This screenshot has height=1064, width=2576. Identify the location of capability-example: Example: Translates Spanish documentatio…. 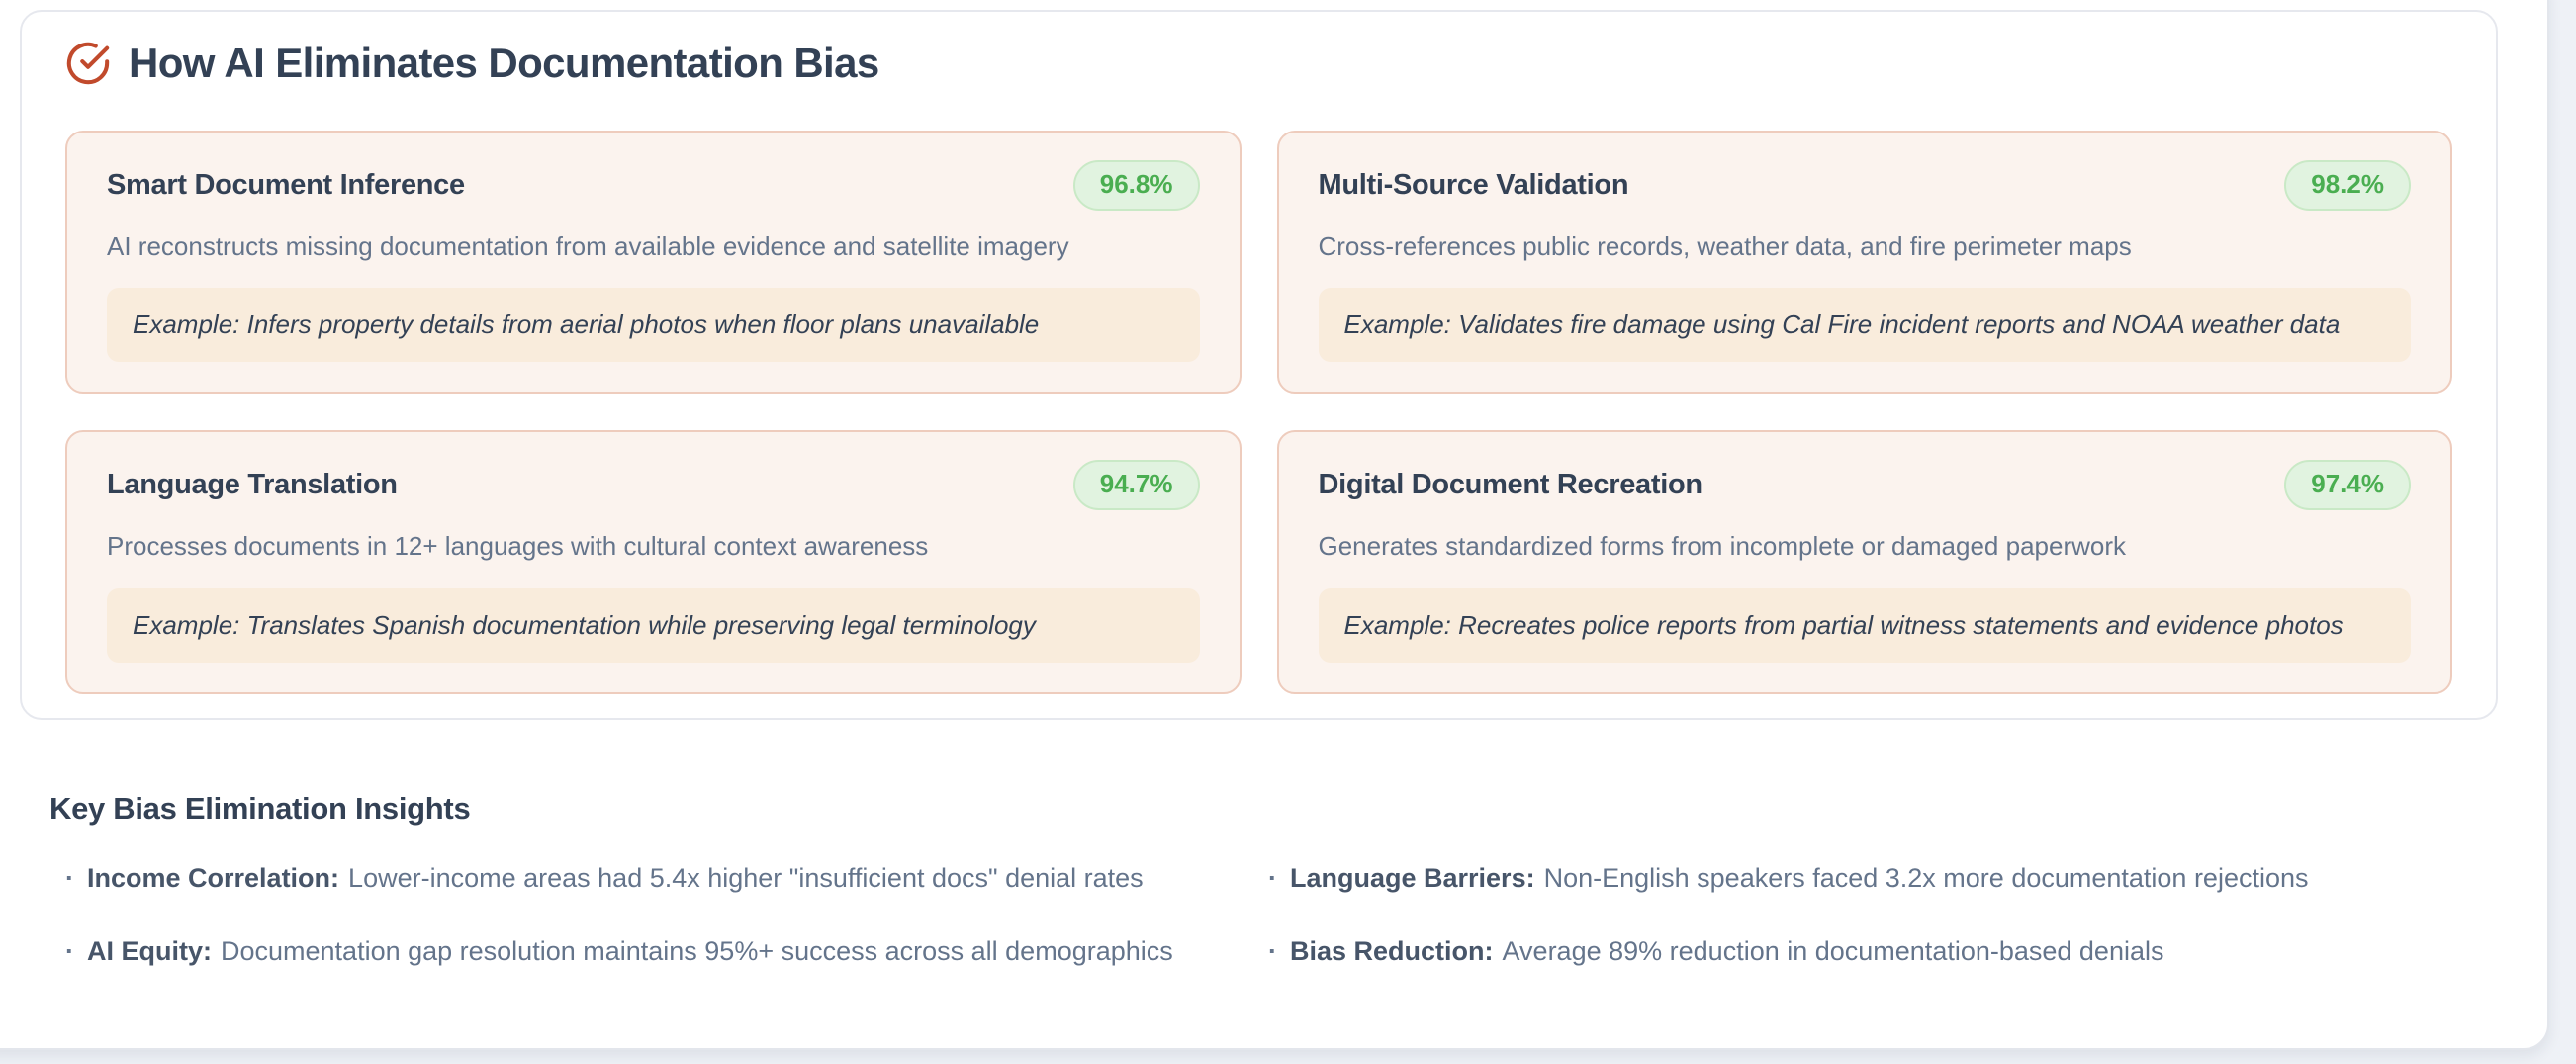
(653, 625).